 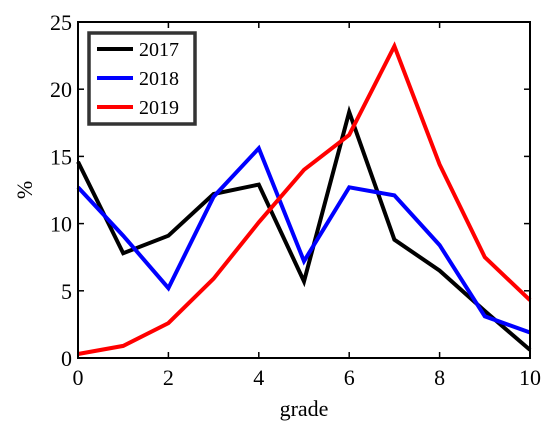 I want to click on x-axis-label: grade, so click(x=304, y=408).